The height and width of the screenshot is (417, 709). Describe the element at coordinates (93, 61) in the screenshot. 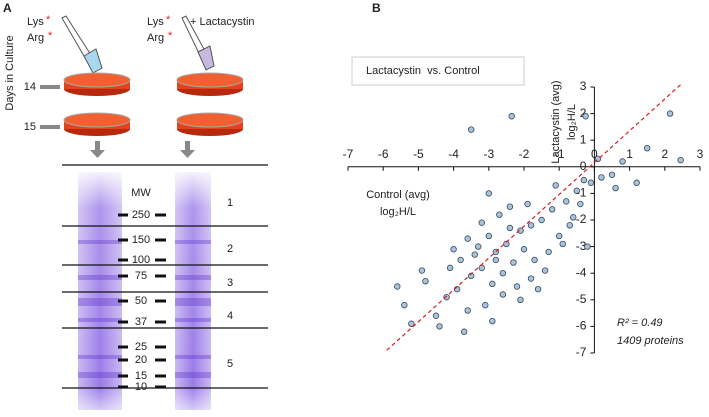

I see `pipette-tip` at that location.